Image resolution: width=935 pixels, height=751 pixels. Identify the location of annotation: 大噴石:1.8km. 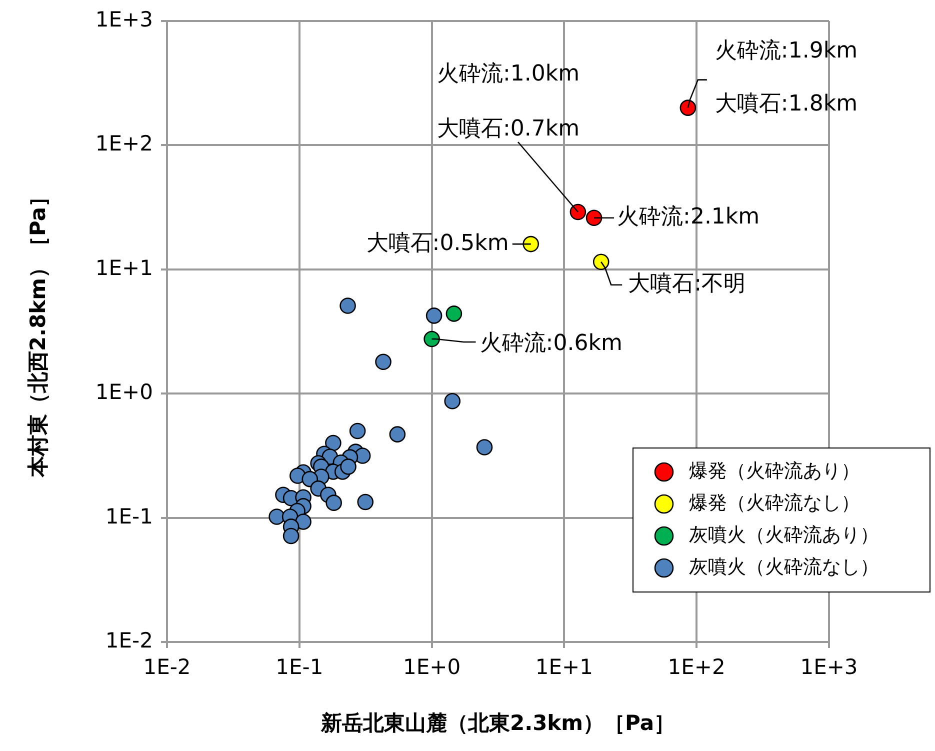
(786, 104).